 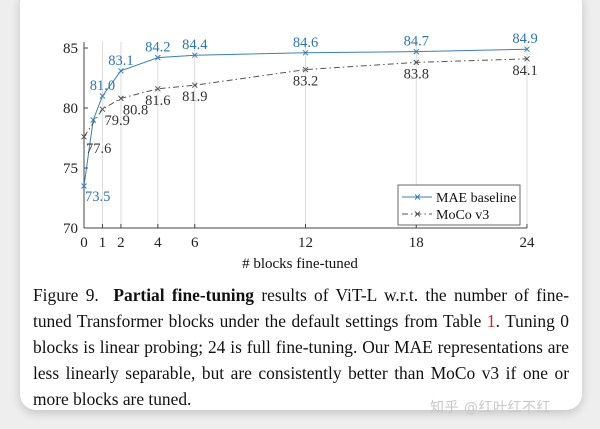 What do you see at coordinates (195, 243) in the screenshot?
I see `x-tick-label: 6` at bounding box center [195, 243].